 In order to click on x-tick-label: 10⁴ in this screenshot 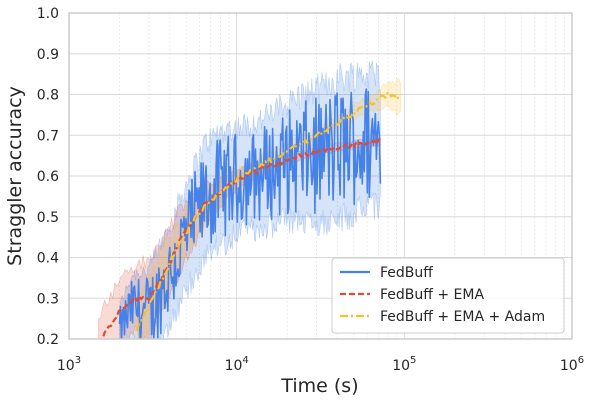, I will do `click(237, 364)`.